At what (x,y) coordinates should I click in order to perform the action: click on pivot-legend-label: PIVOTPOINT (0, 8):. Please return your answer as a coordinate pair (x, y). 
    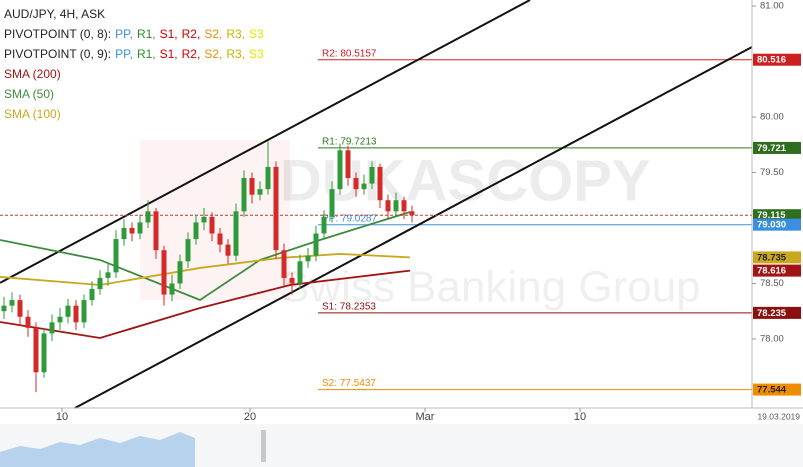
    Looking at the image, I should click on (57, 34).